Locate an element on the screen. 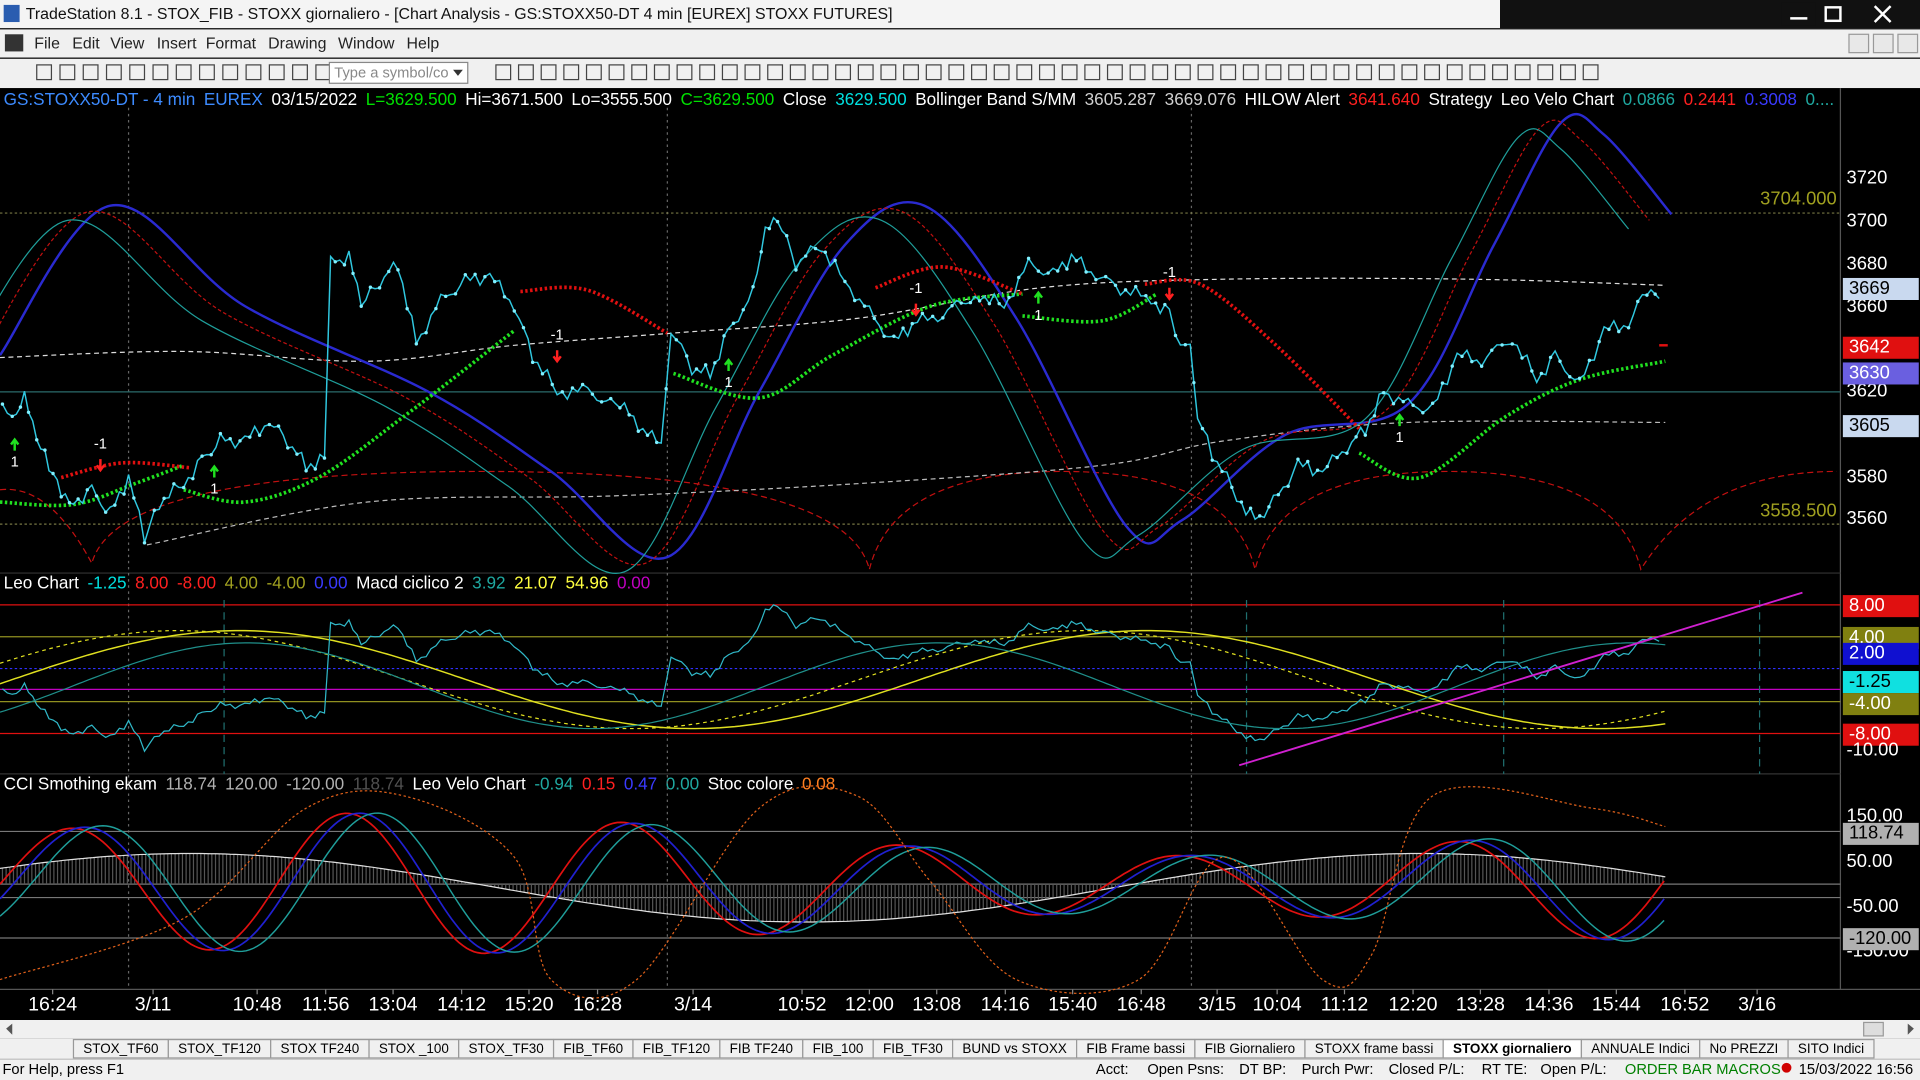  maximize-button is located at coordinates (1833, 14).